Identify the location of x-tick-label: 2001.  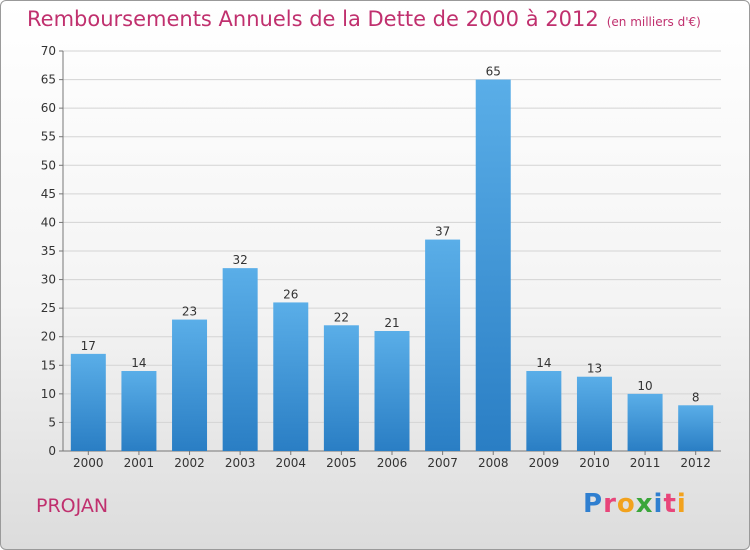
(139, 463).